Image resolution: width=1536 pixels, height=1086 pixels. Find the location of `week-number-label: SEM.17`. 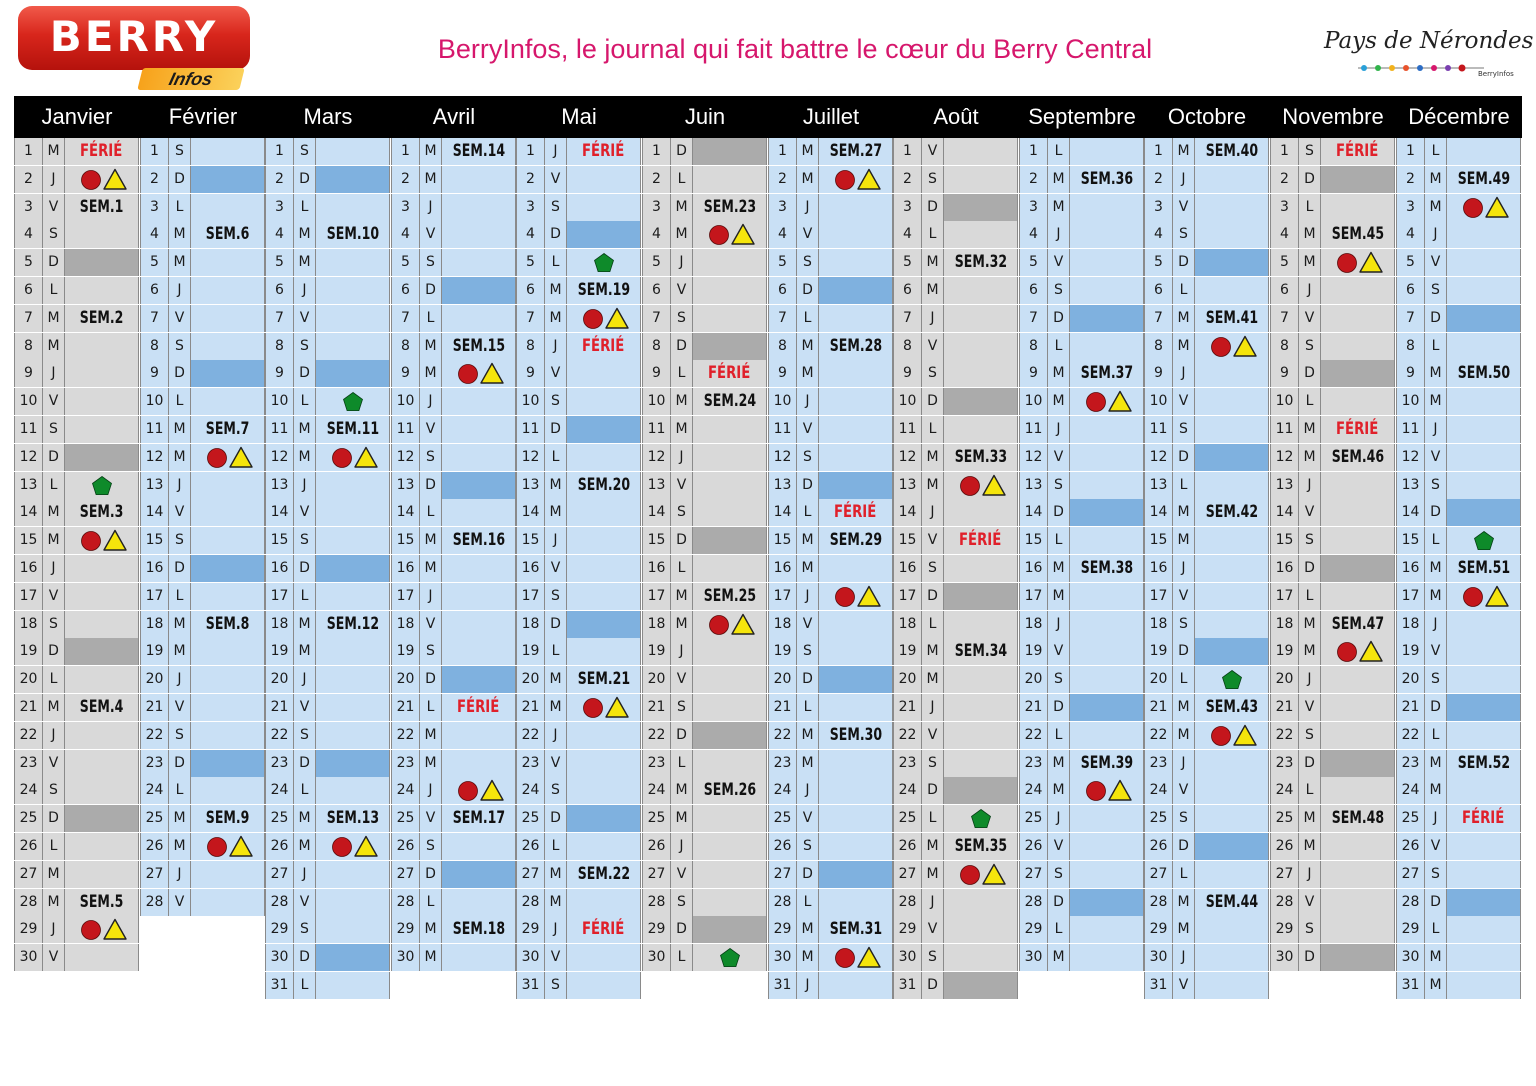

week-number-label: SEM.17 is located at coordinates (478, 818).